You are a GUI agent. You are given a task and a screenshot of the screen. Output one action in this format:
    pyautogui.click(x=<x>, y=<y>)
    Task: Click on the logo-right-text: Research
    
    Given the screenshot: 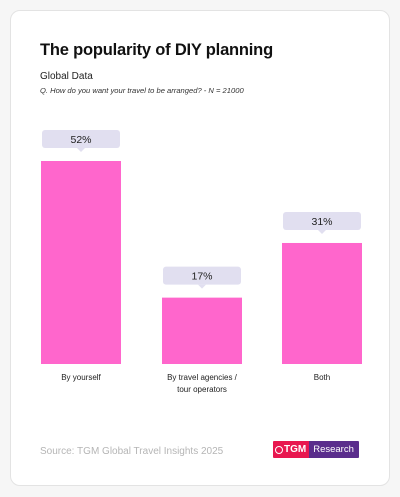 What is the action you would take?
    pyautogui.click(x=333, y=449)
    